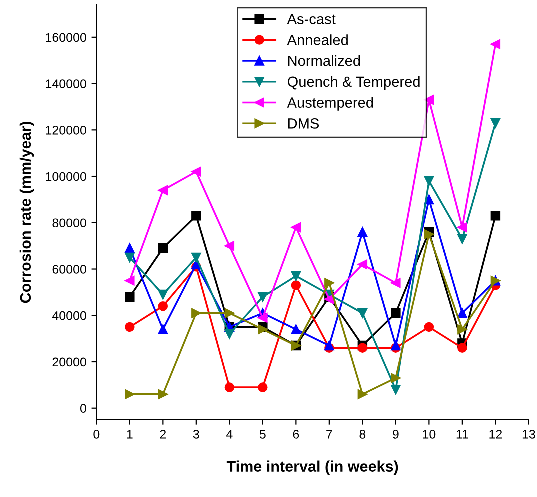 The image size is (537, 497). What do you see at coordinates (27, 213) in the screenshot?
I see `y-axis-title: Corrosion rate (mm/year)` at bounding box center [27, 213].